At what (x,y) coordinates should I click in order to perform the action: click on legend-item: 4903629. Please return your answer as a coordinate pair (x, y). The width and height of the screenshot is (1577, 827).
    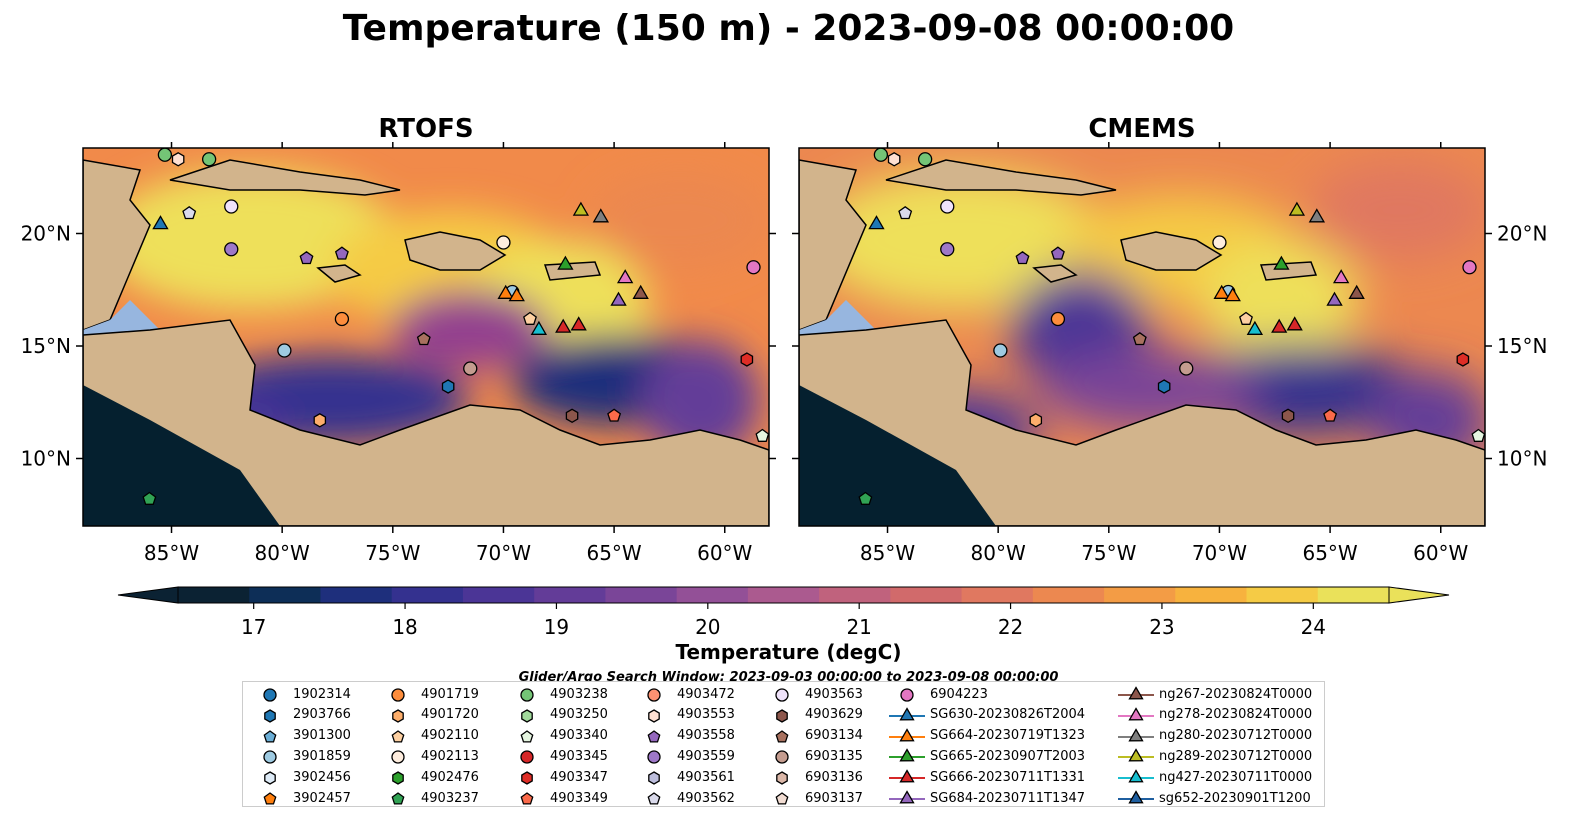
    Looking at the image, I should click on (813, 715).